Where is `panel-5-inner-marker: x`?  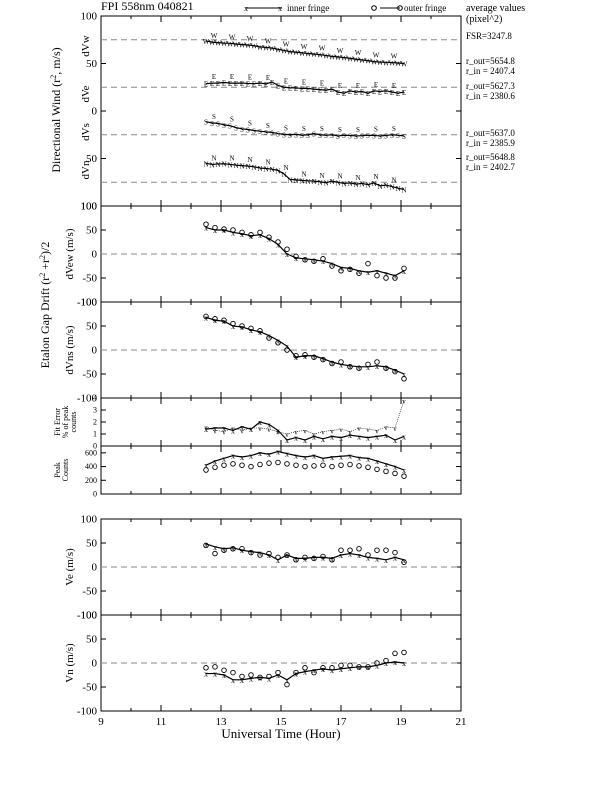 panel-5-inner-marker: x is located at coordinates (305, 457).